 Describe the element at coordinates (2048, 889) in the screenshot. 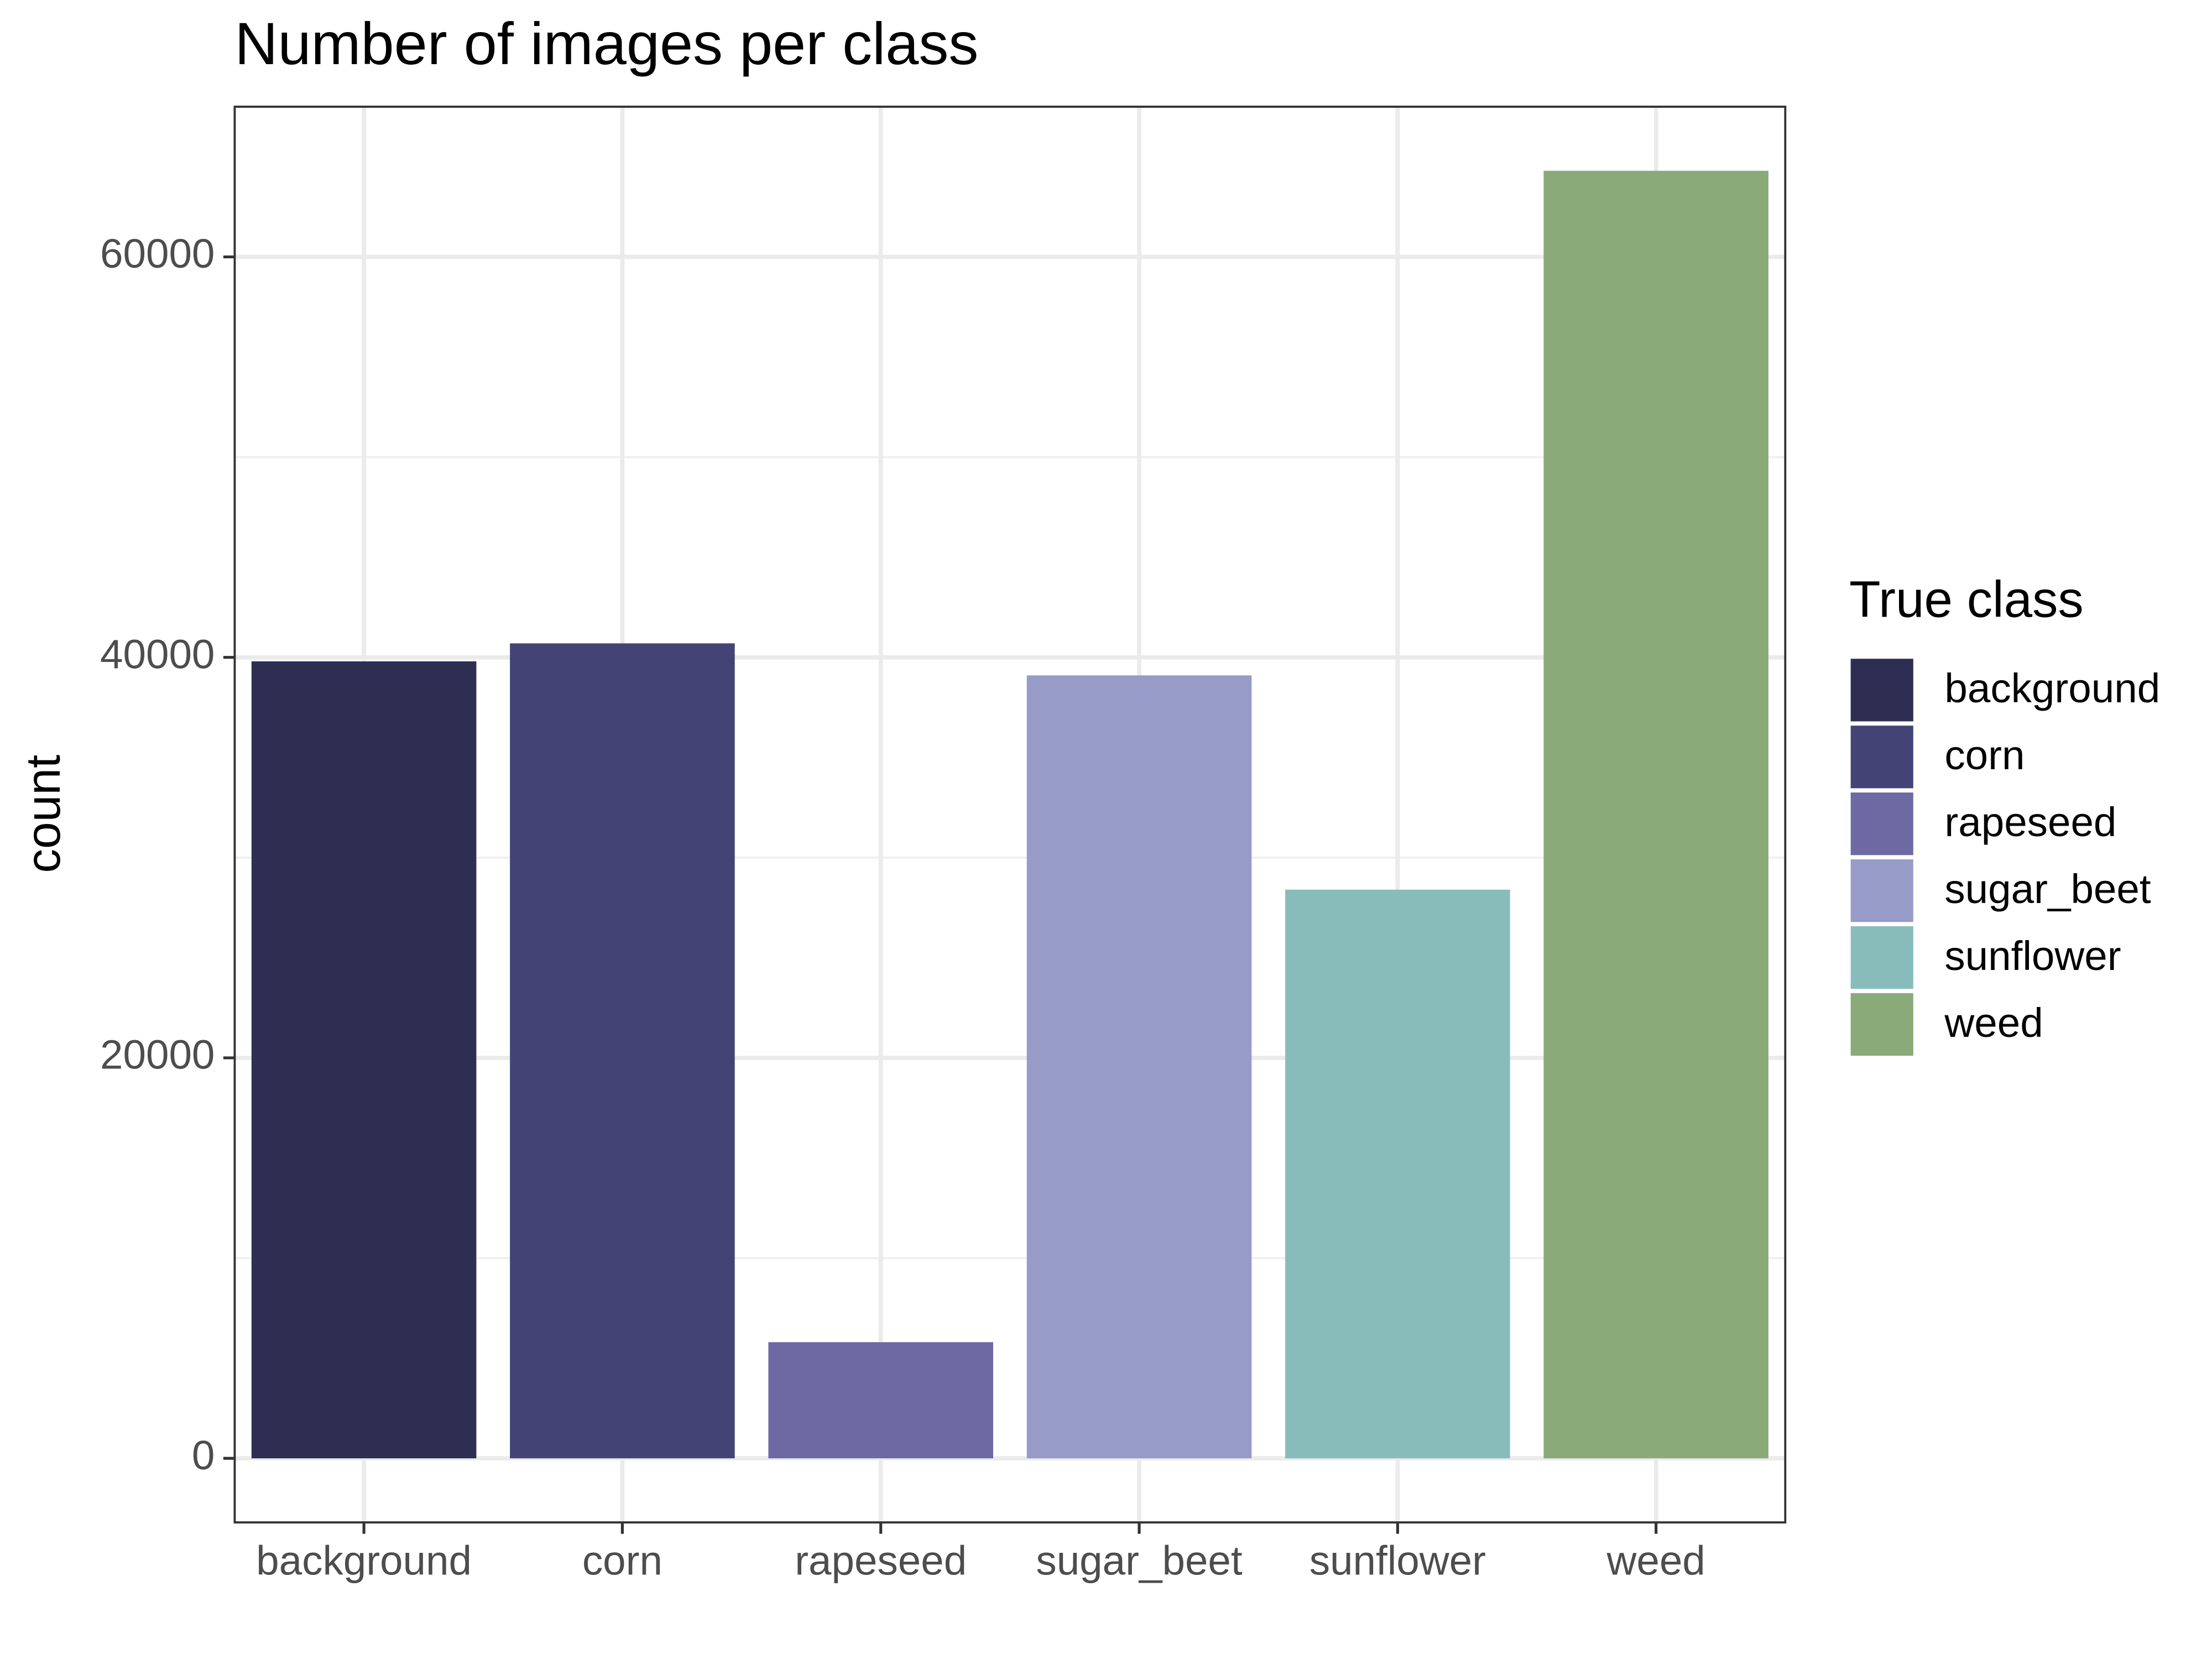

I see `legend-label: sugar_beet` at that location.